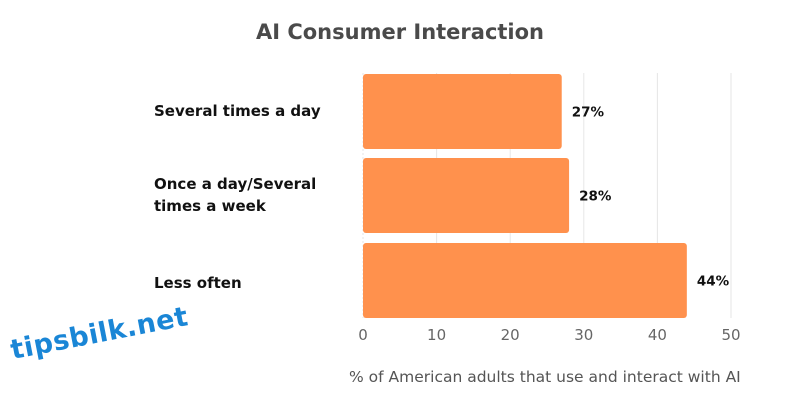 This screenshot has width=800, height=400. I want to click on x-tick-labels: 0 10 20 30 40 50, so click(549, 335).